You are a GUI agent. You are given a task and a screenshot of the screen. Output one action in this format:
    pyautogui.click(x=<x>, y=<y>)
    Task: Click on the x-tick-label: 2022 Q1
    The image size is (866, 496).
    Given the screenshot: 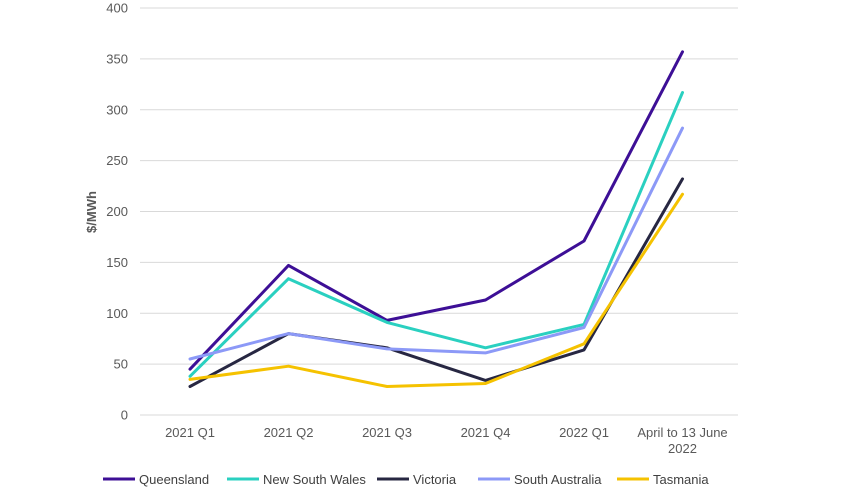 What is the action you would take?
    pyautogui.click(x=584, y=432)
    